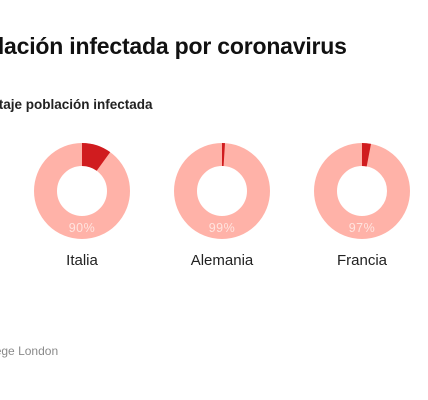 The width and height of the screenshot is (428, 400). What do you see at coordinates (82, 206) in the screenshot?
I see `donut-italia: 90% Italia` at bounding box center [82, 206].